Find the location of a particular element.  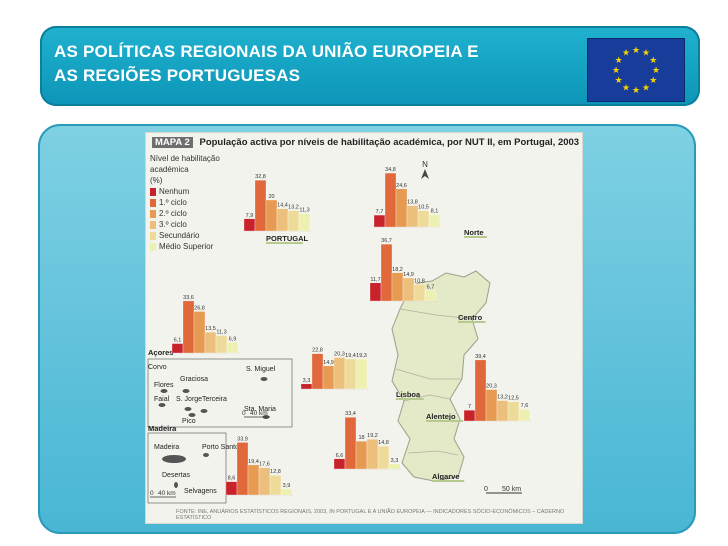

legend-label: Secundário is located at coordinates (179, 235).